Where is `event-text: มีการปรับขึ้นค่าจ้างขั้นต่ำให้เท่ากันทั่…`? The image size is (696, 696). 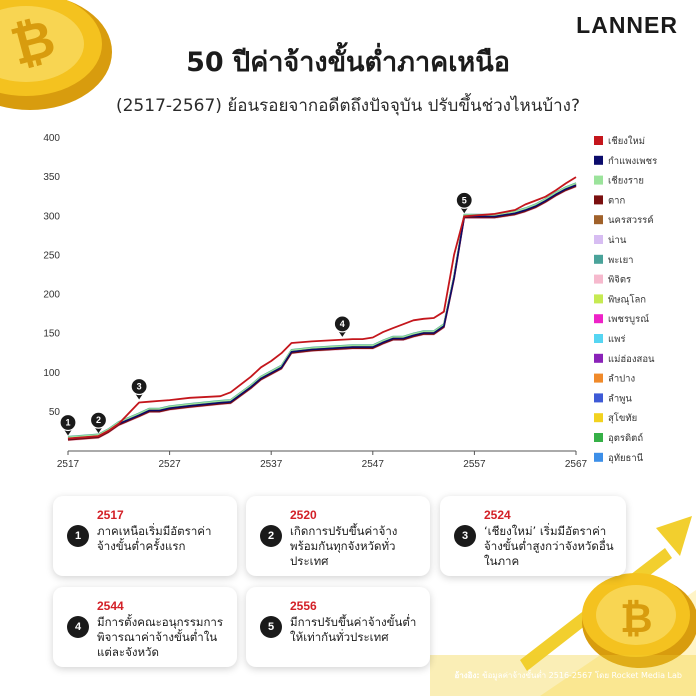 event-text: มีการปรับขึ้นค่าจ้างขั้นต่ำให้เท่ากันทั่… is located at coordinates (353, 629).